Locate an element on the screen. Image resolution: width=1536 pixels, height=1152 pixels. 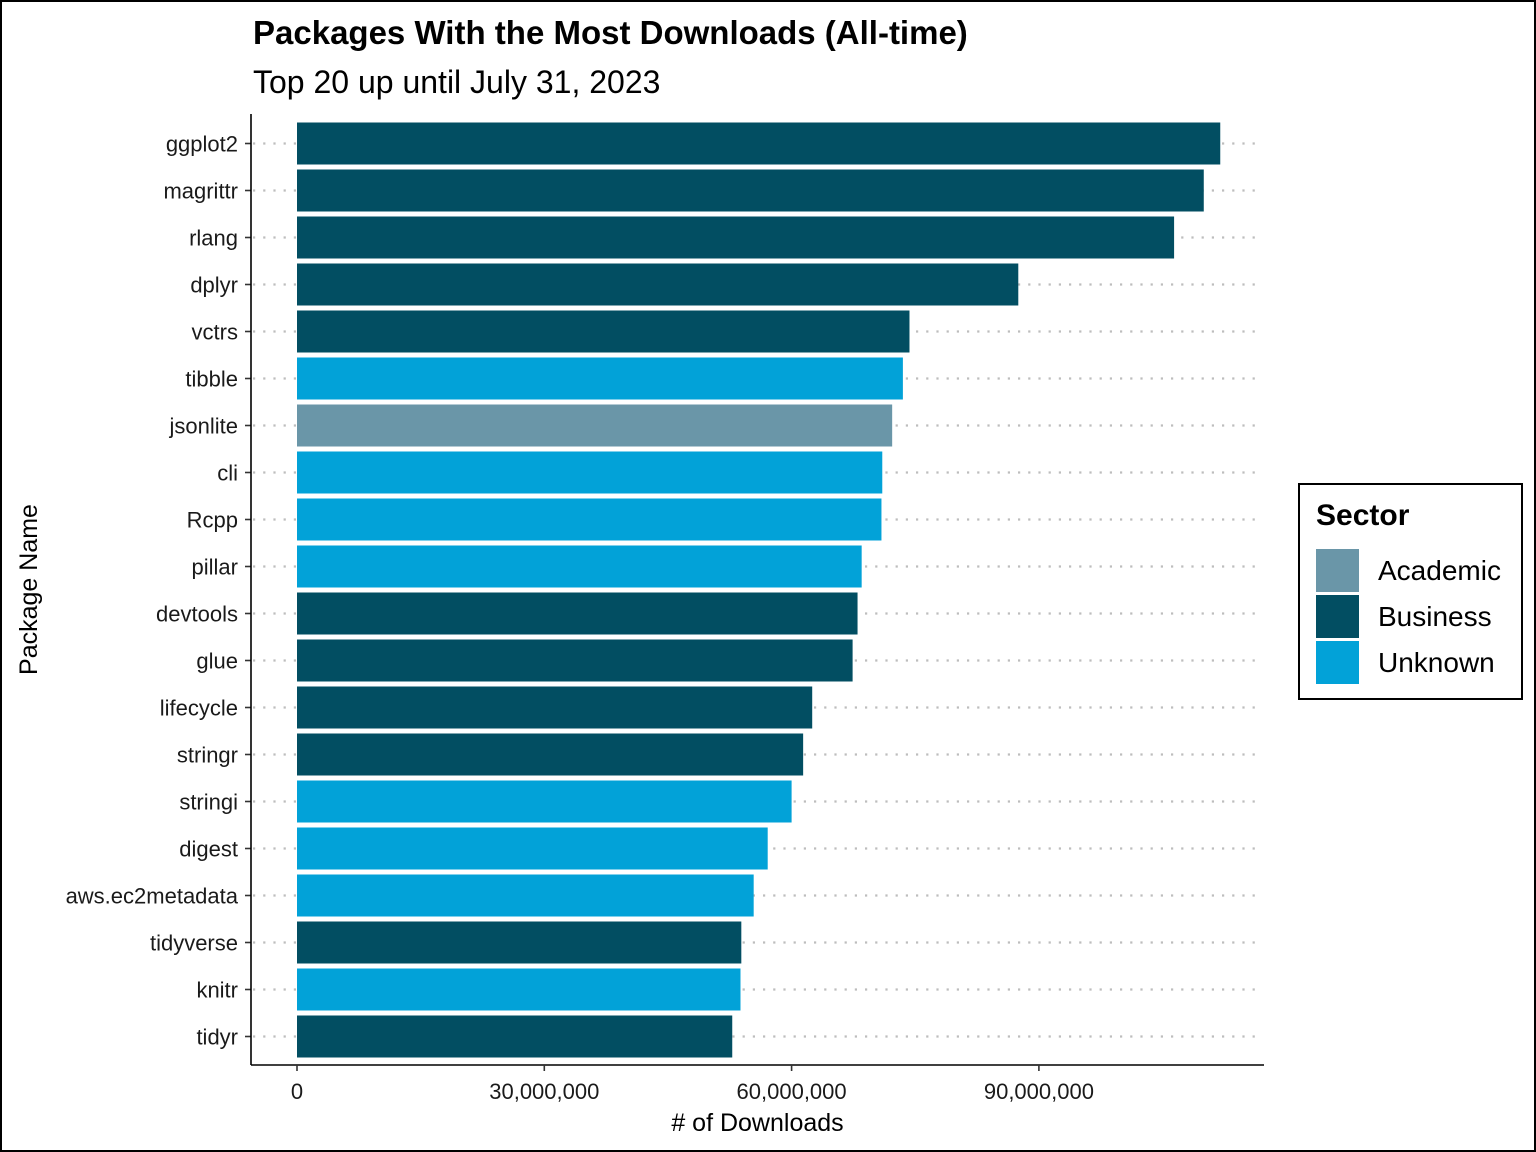
legend-swatch-unknown is located at coordinates (1337, 662).